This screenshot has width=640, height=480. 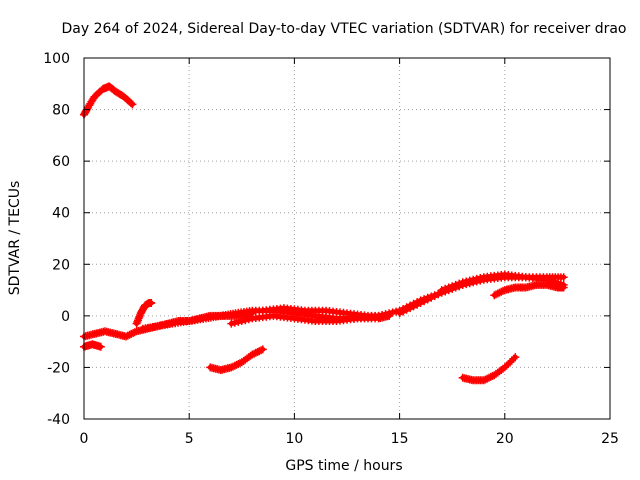 What do you see at coordinates (61, 214) in the screenshot?
I see `y-tick-label: 40` at bounding box center [61, 214].